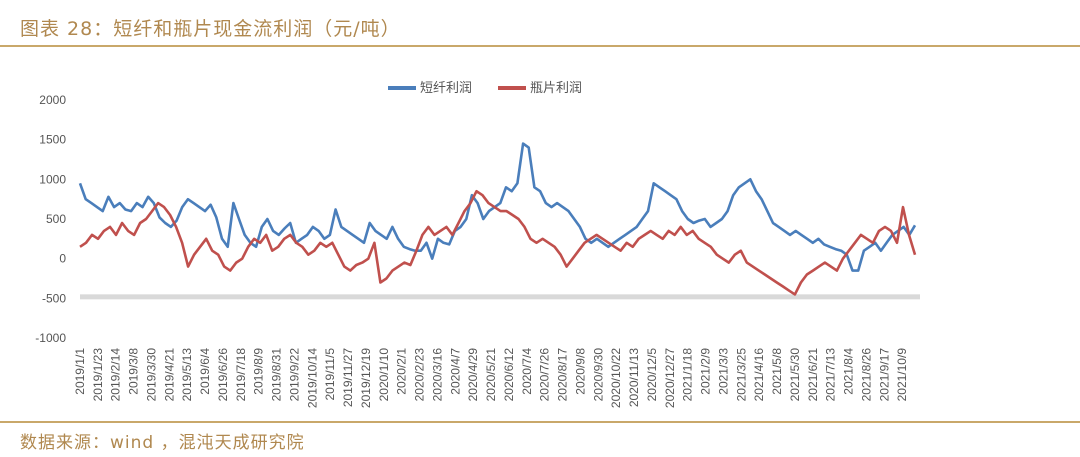 The width and height of the screenshot is (1080, 457). I want to click on x-tick-label: 2019/1/23, so click(98, 375).